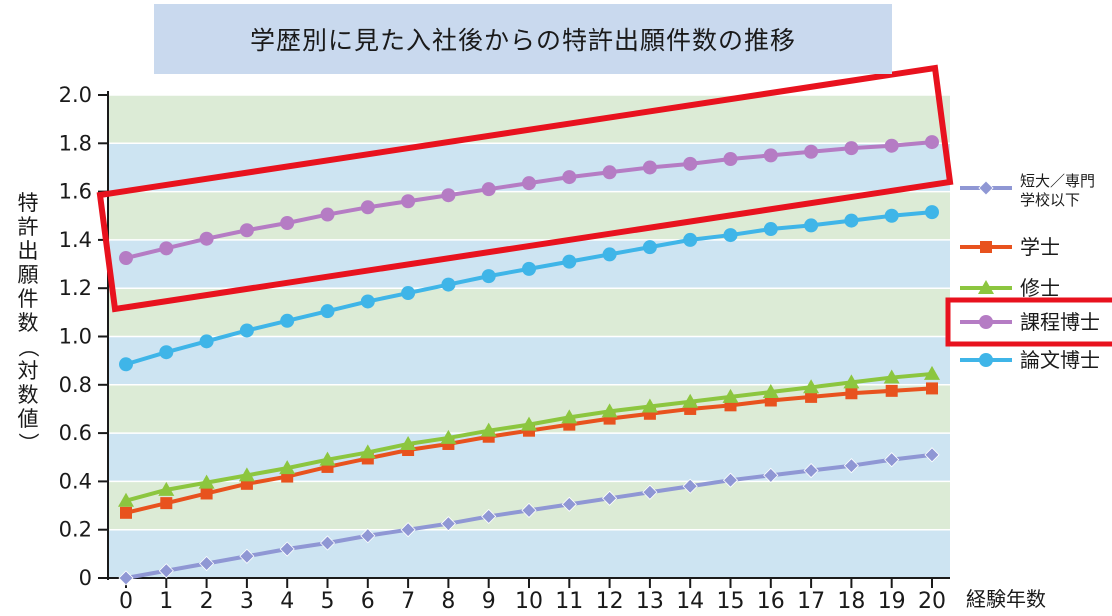  What do you see at coordinates (75, 481) in the screenshot?
I see `y-tick-label: 0.4` at bounding box center [75, 481].